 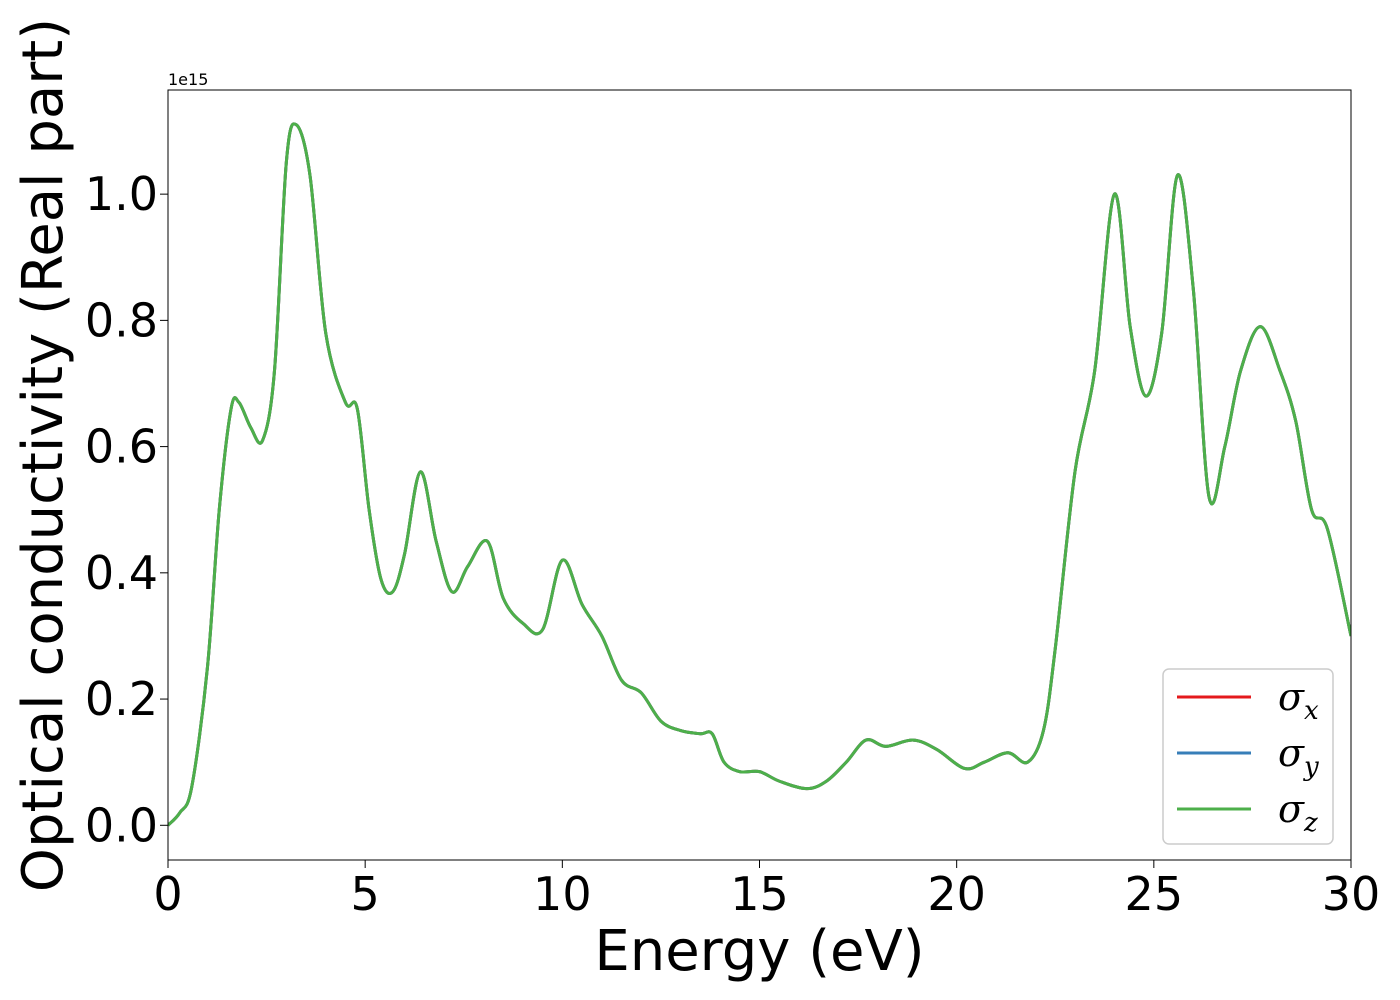 What do you see at coordinates (1351, 894) in the screenshot?
I see `x-tick-label: 30` at bounding box center [1351, 894].